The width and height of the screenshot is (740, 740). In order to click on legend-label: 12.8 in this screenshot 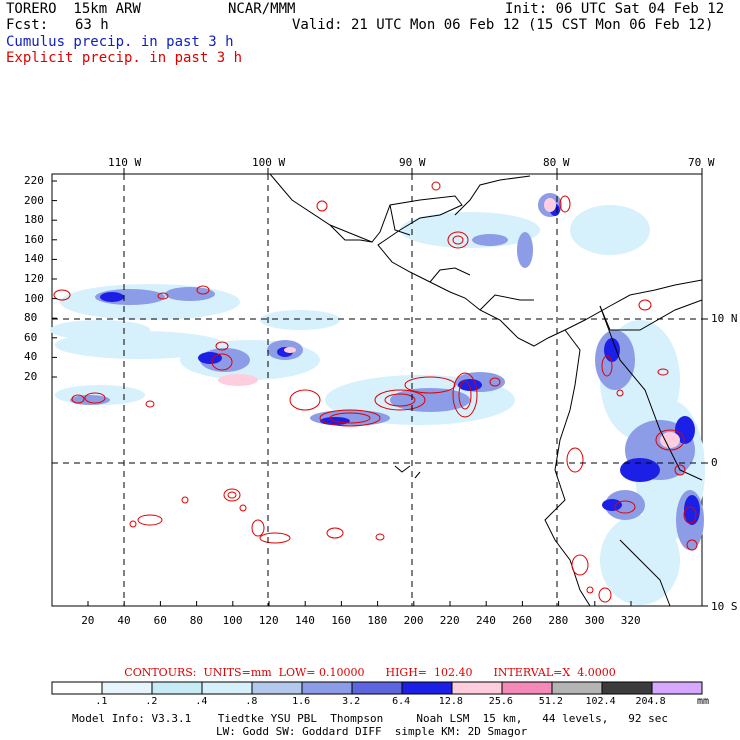, I will do `click(450, 701)`.